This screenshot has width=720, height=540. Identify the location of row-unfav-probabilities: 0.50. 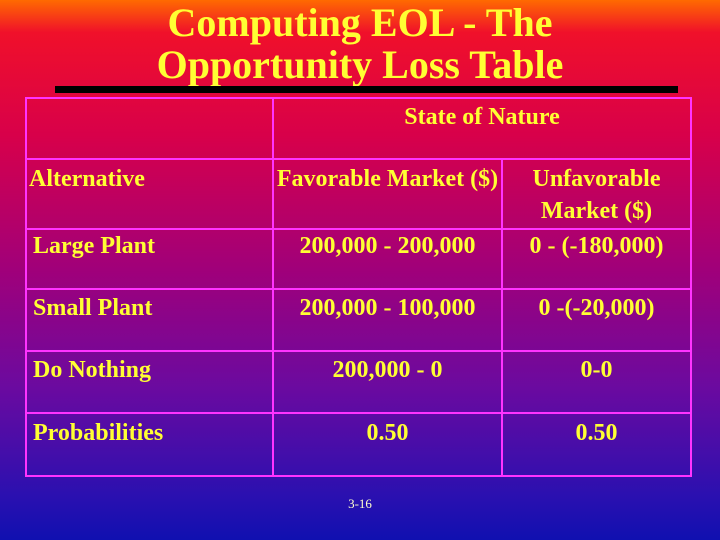
(596, 444).